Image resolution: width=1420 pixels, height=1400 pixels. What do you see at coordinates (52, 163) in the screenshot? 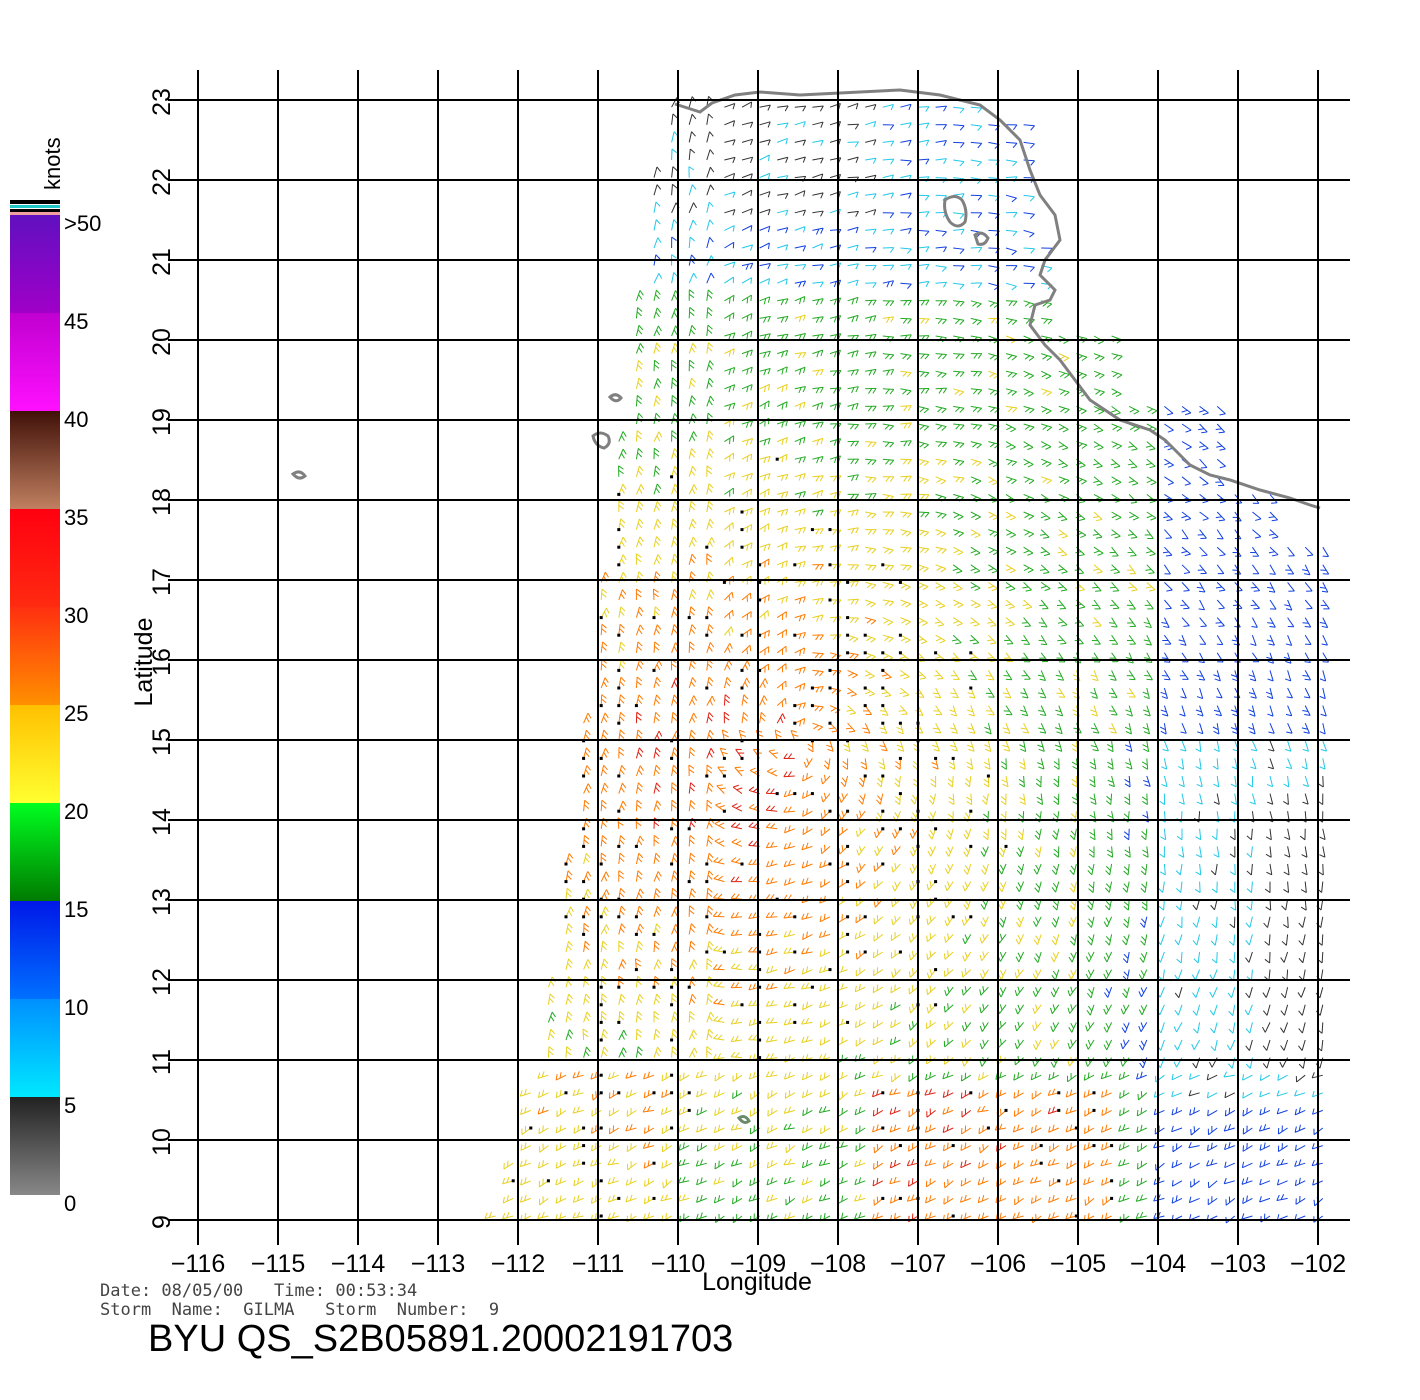
I see `colorbar-unit: knots` at bounding box center [52, 163].